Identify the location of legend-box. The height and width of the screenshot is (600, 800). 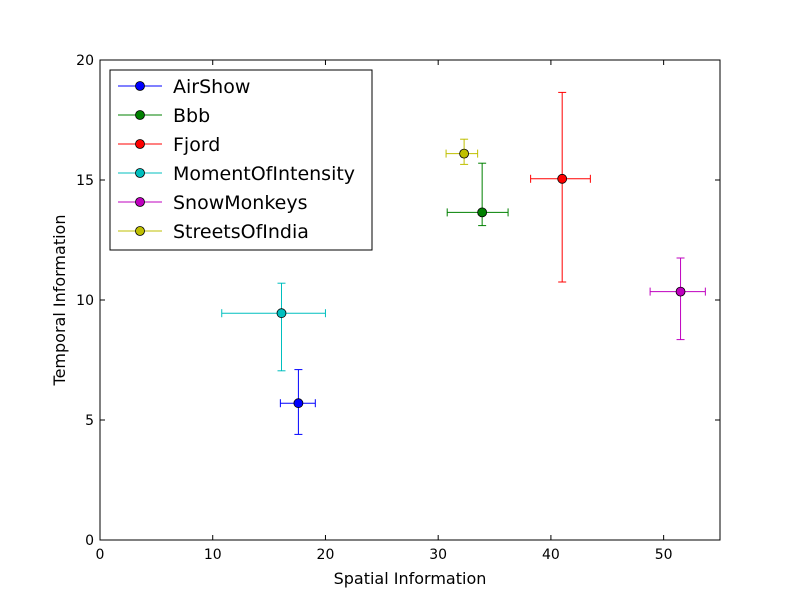
(241, 160).